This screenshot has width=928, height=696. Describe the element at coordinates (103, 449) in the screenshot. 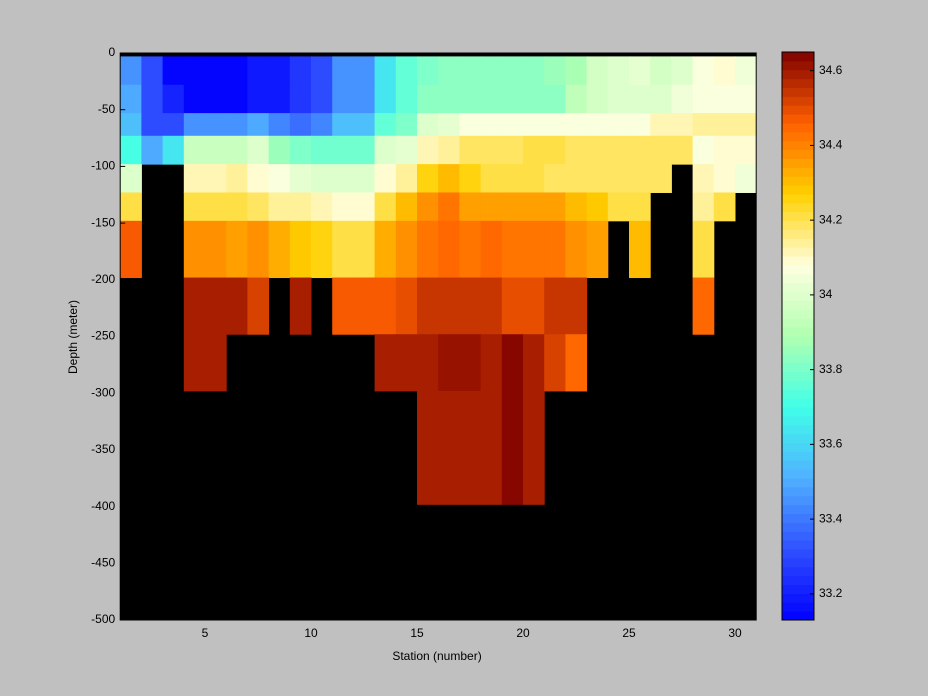

I see `y-tick-label: -350` at that location.